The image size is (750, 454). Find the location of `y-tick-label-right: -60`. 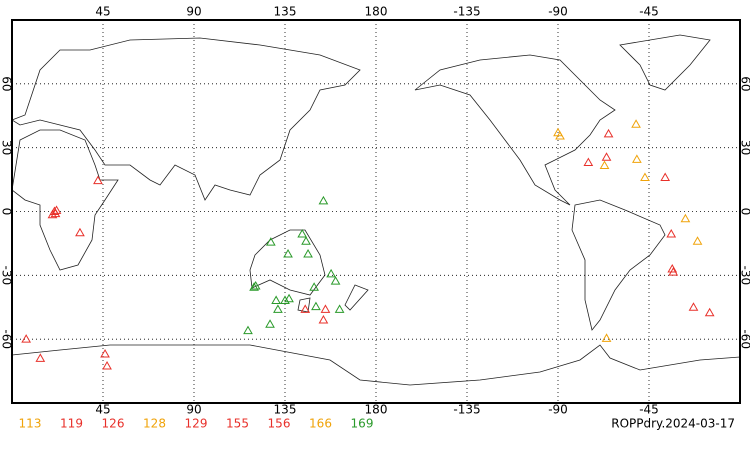

y-tick-label-right: -60 is located at coordinates (744, 339).